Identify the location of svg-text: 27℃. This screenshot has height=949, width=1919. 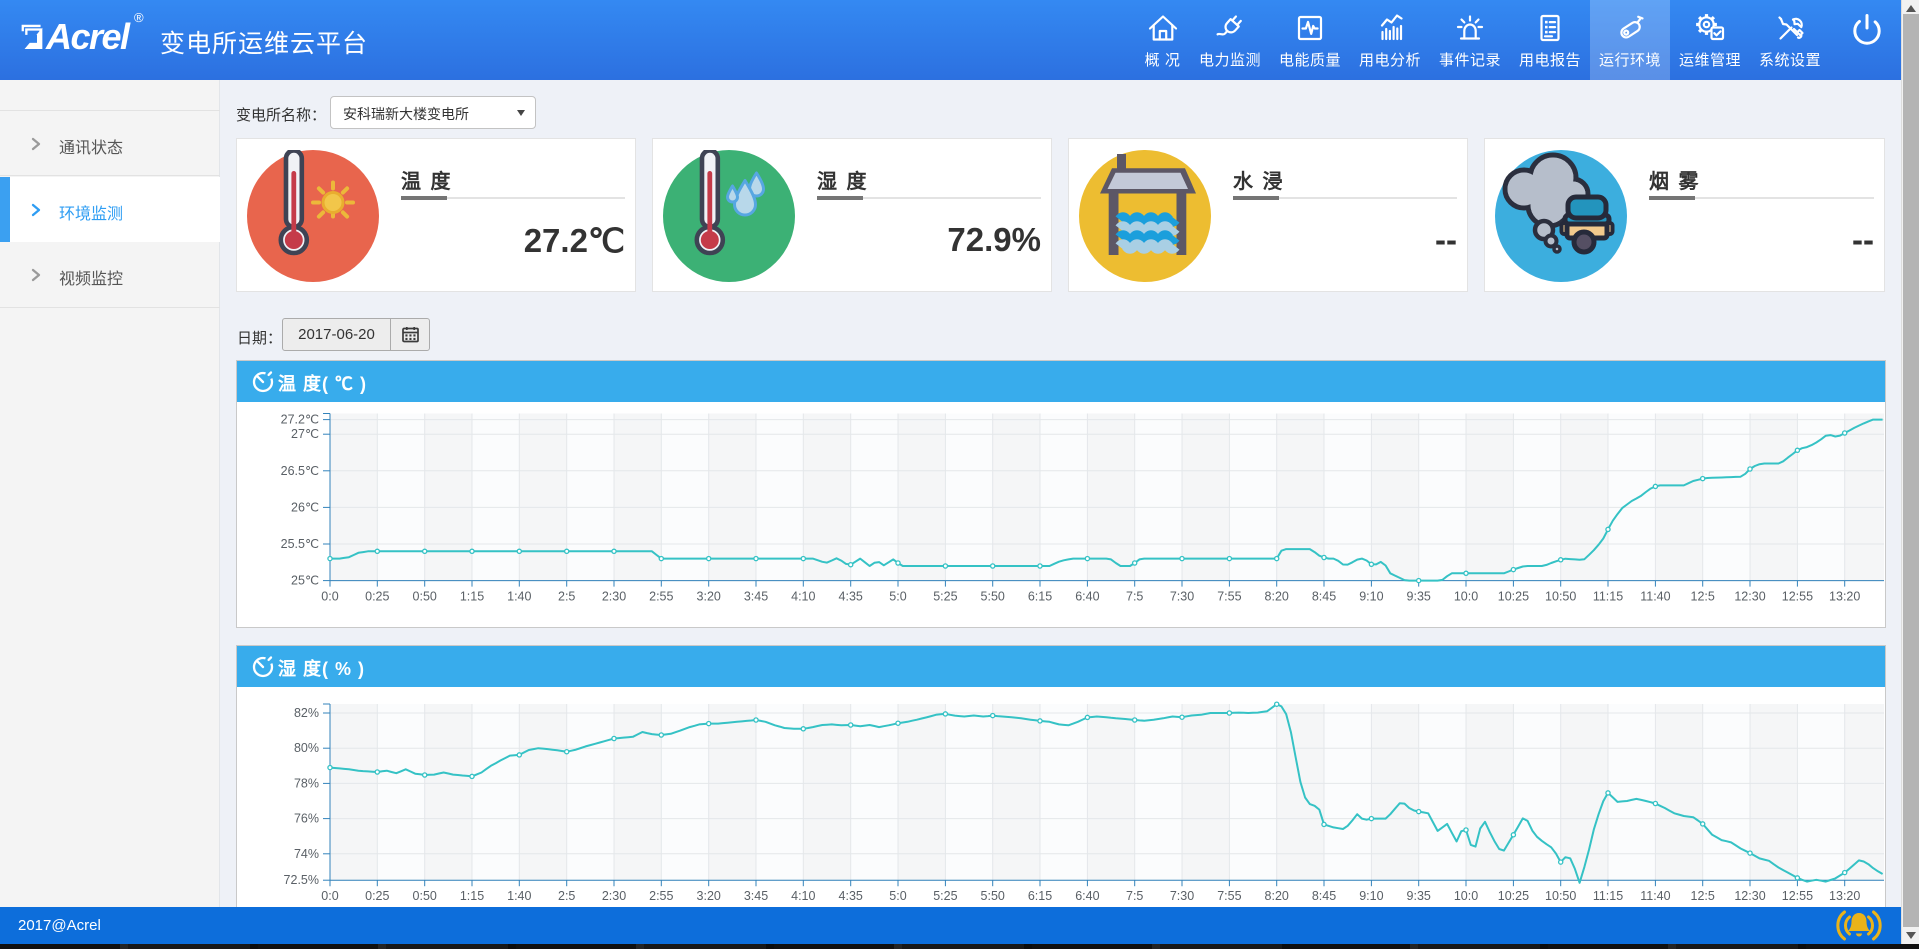
(305, 434).